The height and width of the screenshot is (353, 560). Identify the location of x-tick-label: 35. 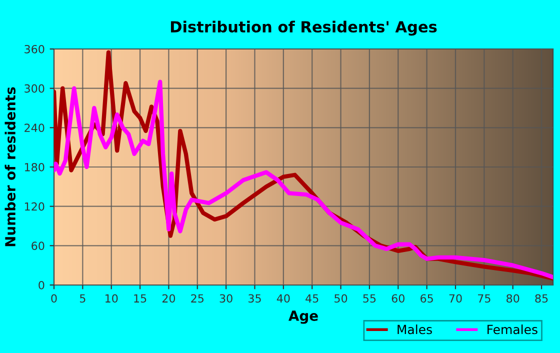
(254, 298).